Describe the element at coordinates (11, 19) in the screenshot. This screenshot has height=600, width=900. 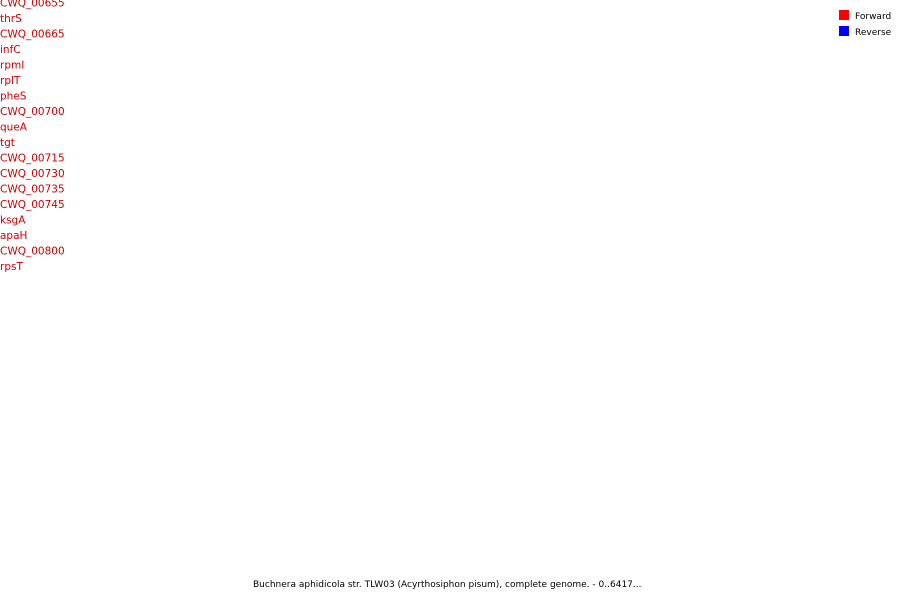
I see `gene-label: thrS` at that location.